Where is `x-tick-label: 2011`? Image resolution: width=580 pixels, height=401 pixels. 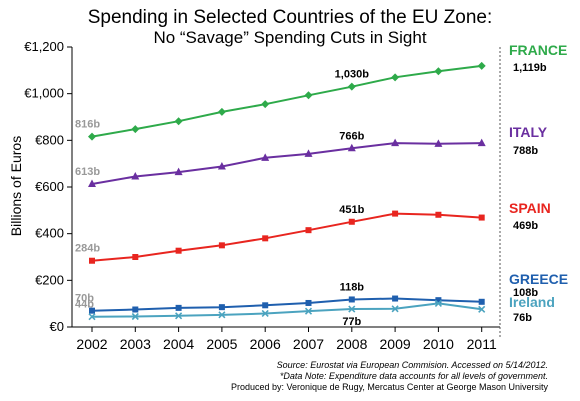
x-tick-label: 2011 is located at coordinates (482, 344).